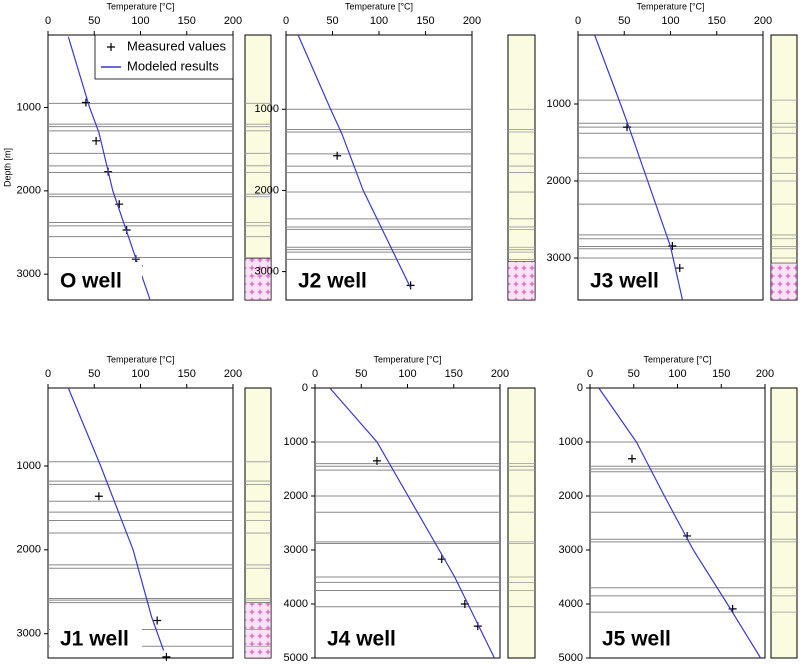  What do you see at coordinates (332, 281) in the screenshot?
I see `well-label: J2 well` at bounding box center [332, 281].